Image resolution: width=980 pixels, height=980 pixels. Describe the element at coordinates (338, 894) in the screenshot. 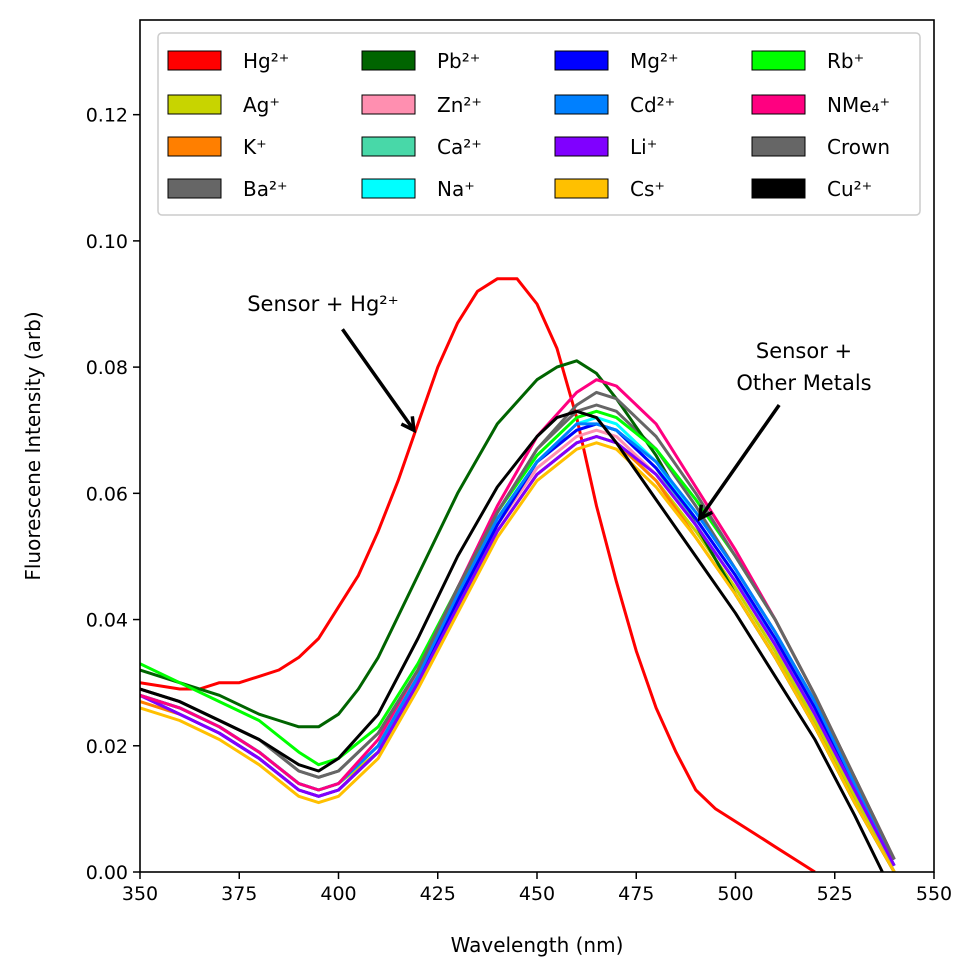

I see `x-tick-label: 400` at that location.